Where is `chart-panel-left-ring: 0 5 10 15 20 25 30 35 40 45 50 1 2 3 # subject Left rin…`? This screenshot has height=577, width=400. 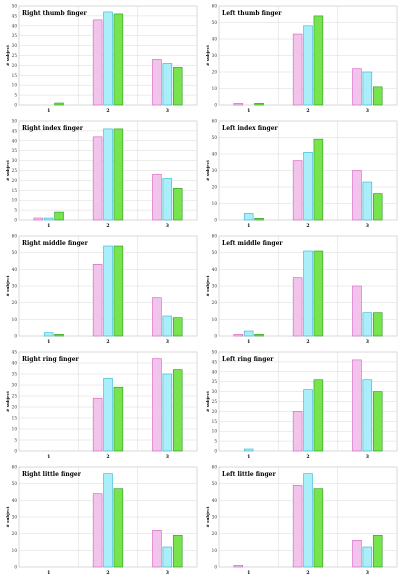
chart-panel-left-ring: 0 5 10 15 20 25 30 35 40 45 50 1 2 3 # subject Left rin… is located at coordinates (301, 405).